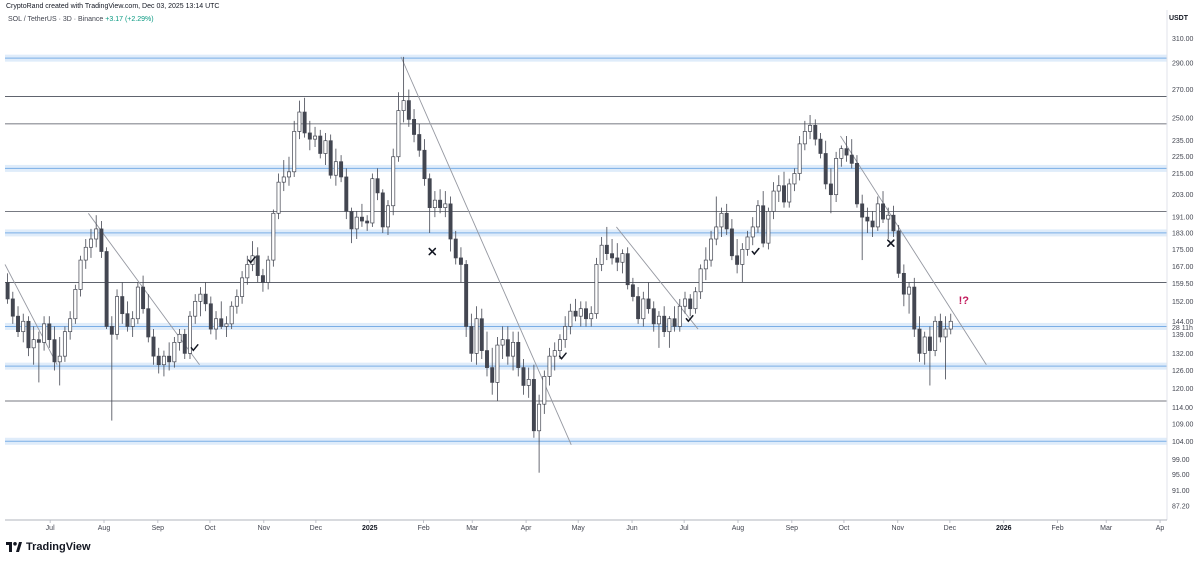  I want to click on tradingview-brand: TradingView, so click(48, 547).